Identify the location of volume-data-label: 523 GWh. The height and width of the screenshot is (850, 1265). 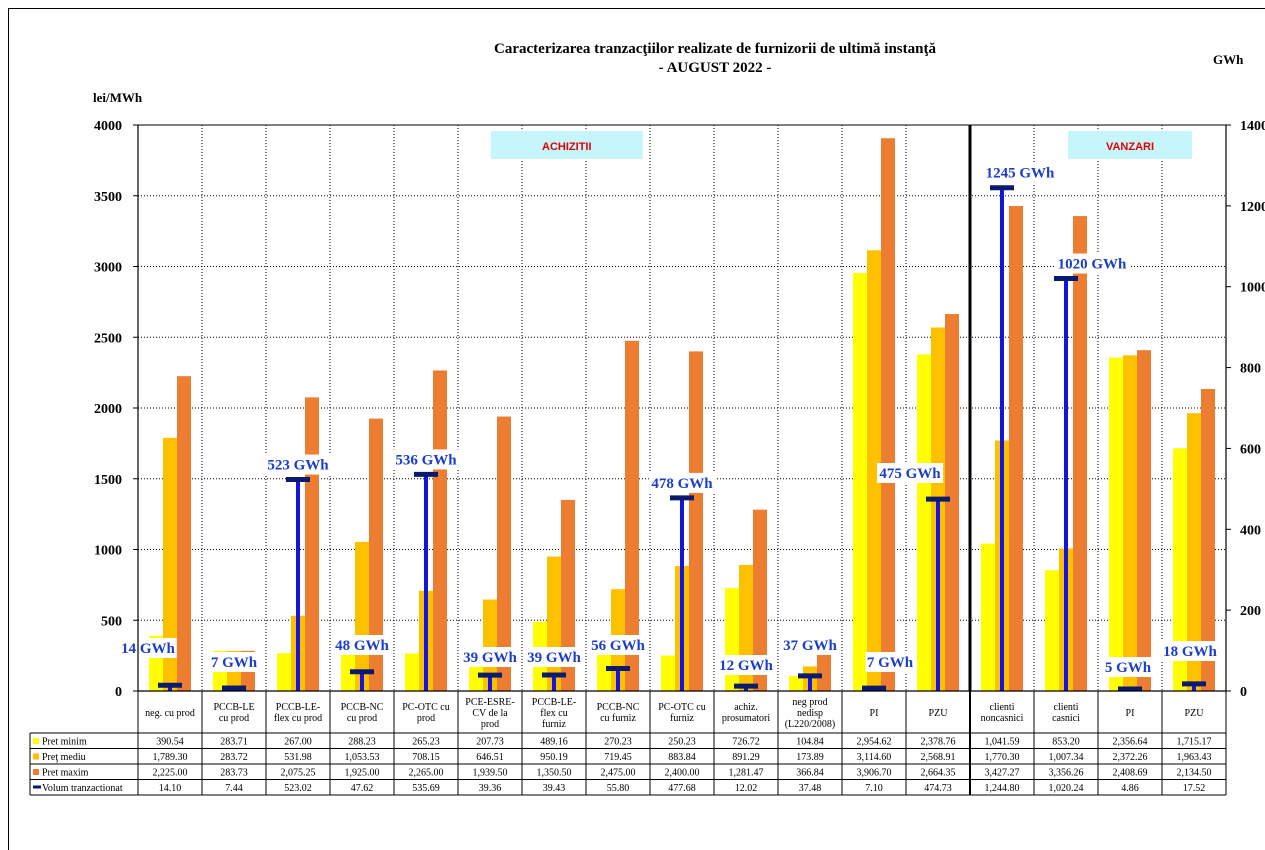
(298, 466).